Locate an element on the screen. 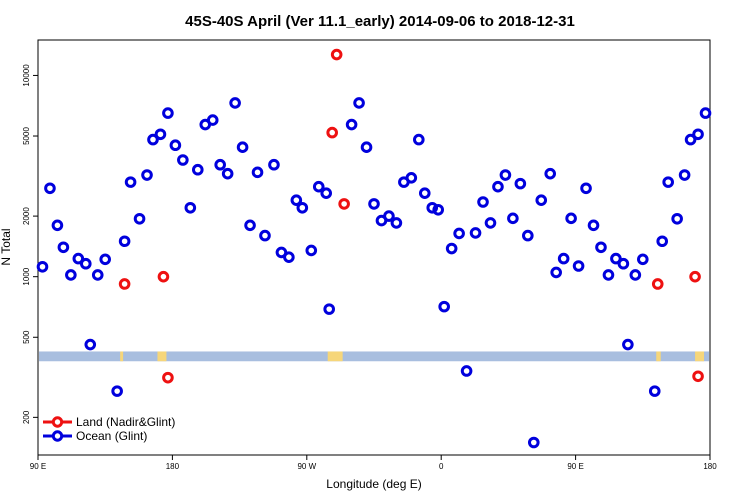 The image size is (750, 500). x-axis: 90 E 180 90 W 0 90 E 180 is located at coordinates (373, 463).